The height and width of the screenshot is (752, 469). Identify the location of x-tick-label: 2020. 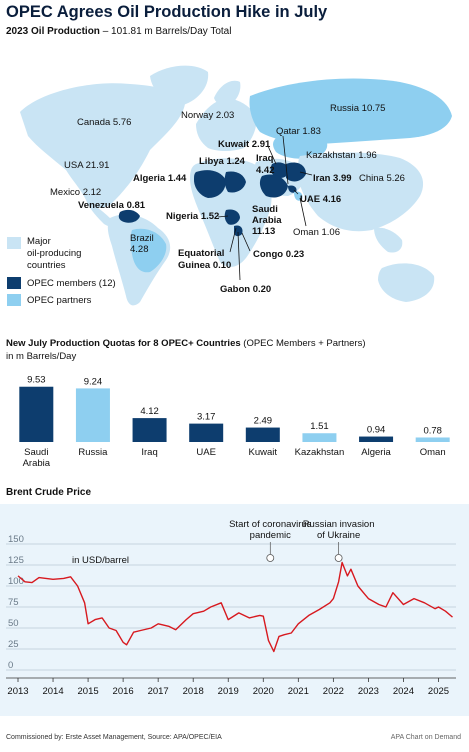
(263, 691).